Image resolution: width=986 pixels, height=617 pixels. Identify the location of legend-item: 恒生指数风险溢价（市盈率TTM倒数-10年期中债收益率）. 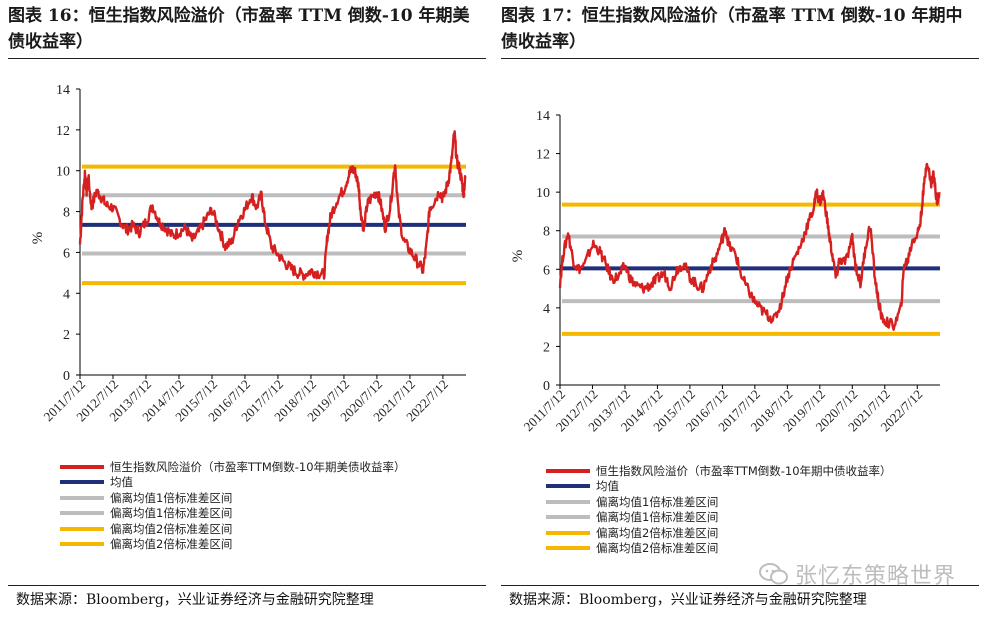
(719, 471).